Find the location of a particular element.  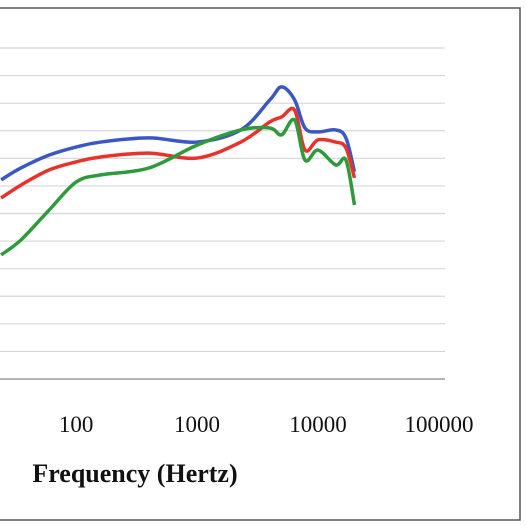

x-axis-title: Frequency (Hertz) is located at coordinates (134, 473).